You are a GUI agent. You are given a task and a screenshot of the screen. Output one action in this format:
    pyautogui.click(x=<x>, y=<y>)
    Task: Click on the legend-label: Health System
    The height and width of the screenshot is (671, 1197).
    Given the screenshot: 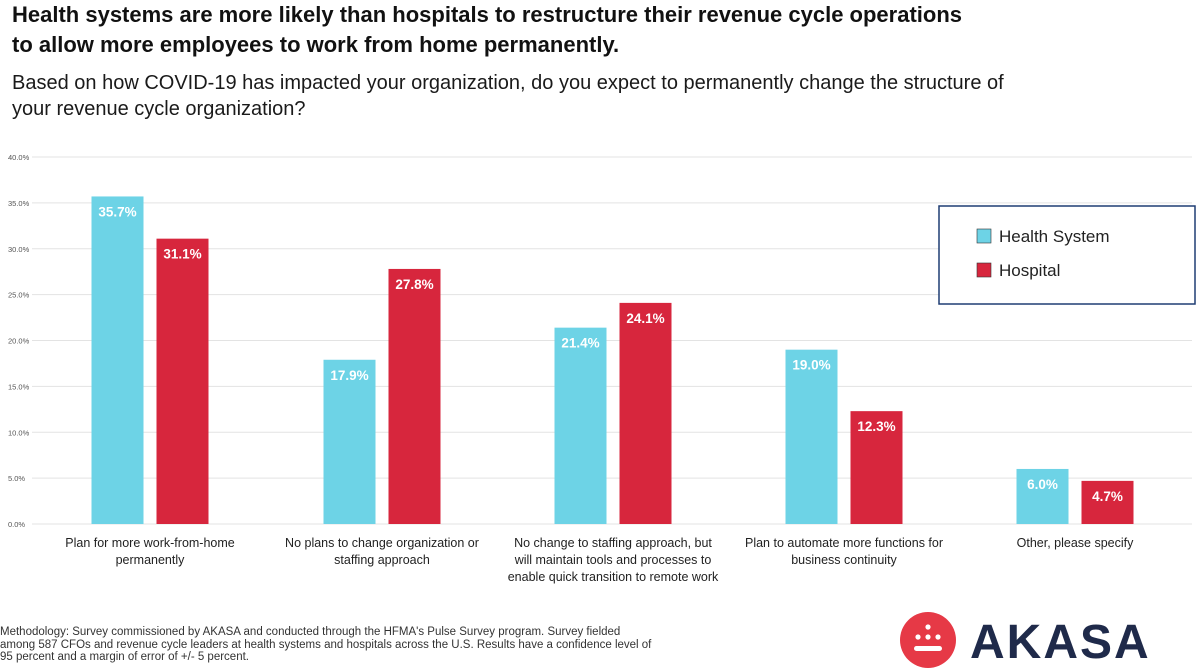 What is the action you would take?
    pyautogui.click(x=1054, y=236)
    